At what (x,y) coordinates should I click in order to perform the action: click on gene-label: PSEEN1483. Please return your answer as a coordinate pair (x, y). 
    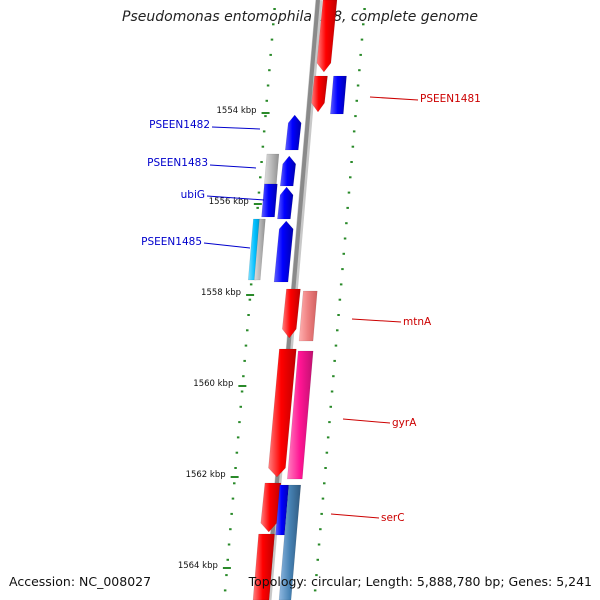
    Looking at the image, I should click on (177, 163).